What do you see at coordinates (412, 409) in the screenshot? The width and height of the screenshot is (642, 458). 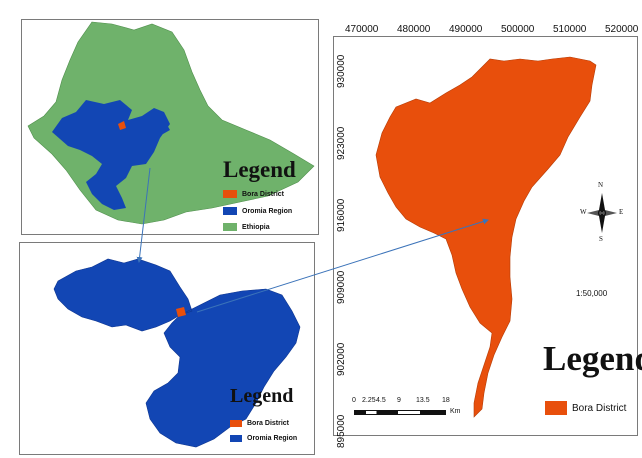 I see `scale-bar: 0 2.25 4.5 9 13.5 18 Km` at bounding box center [412, 409].